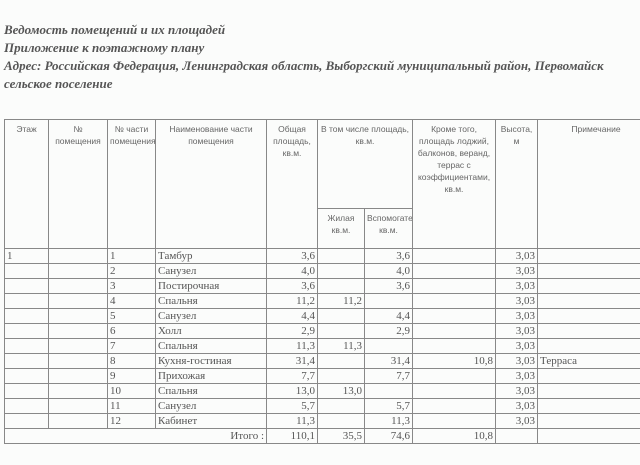 The width and height of the screenshot is (640, 465). Describe the element at coordinates (115, 29) in the screenshot. I see `document-title: Ведомость помещений и их площадей` at that location.